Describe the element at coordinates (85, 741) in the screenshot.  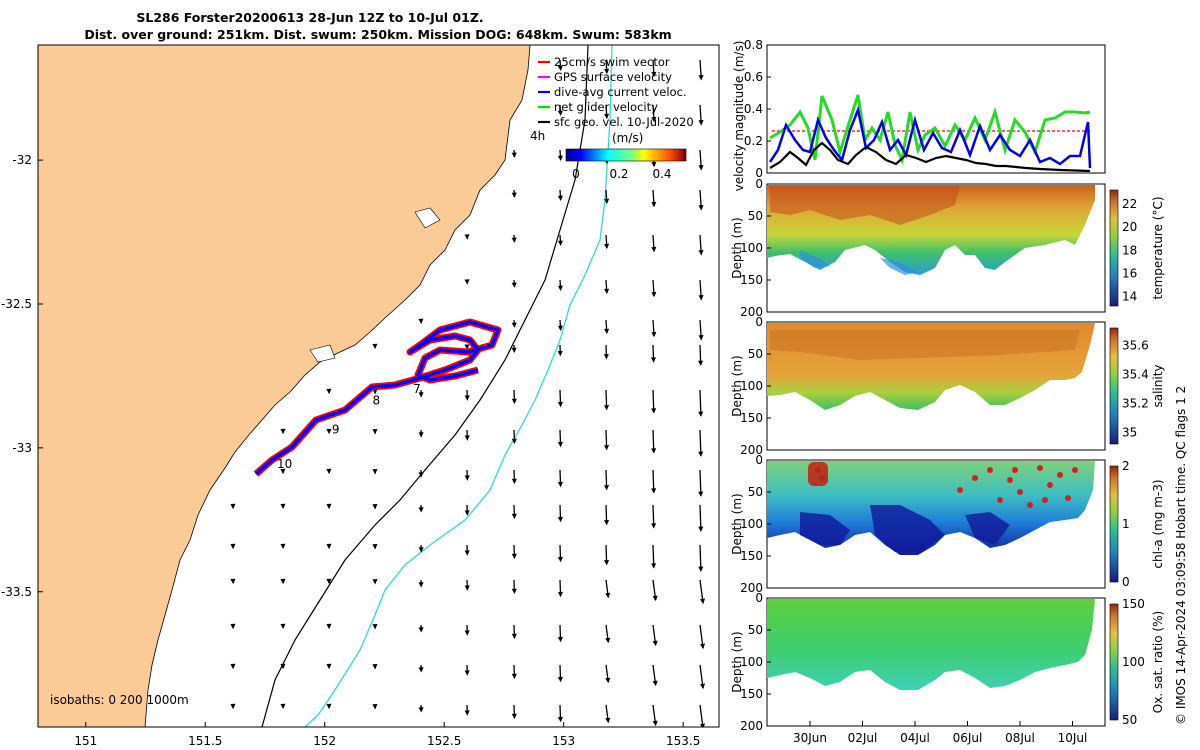
I see `lon-tick-label: 151` at that location.